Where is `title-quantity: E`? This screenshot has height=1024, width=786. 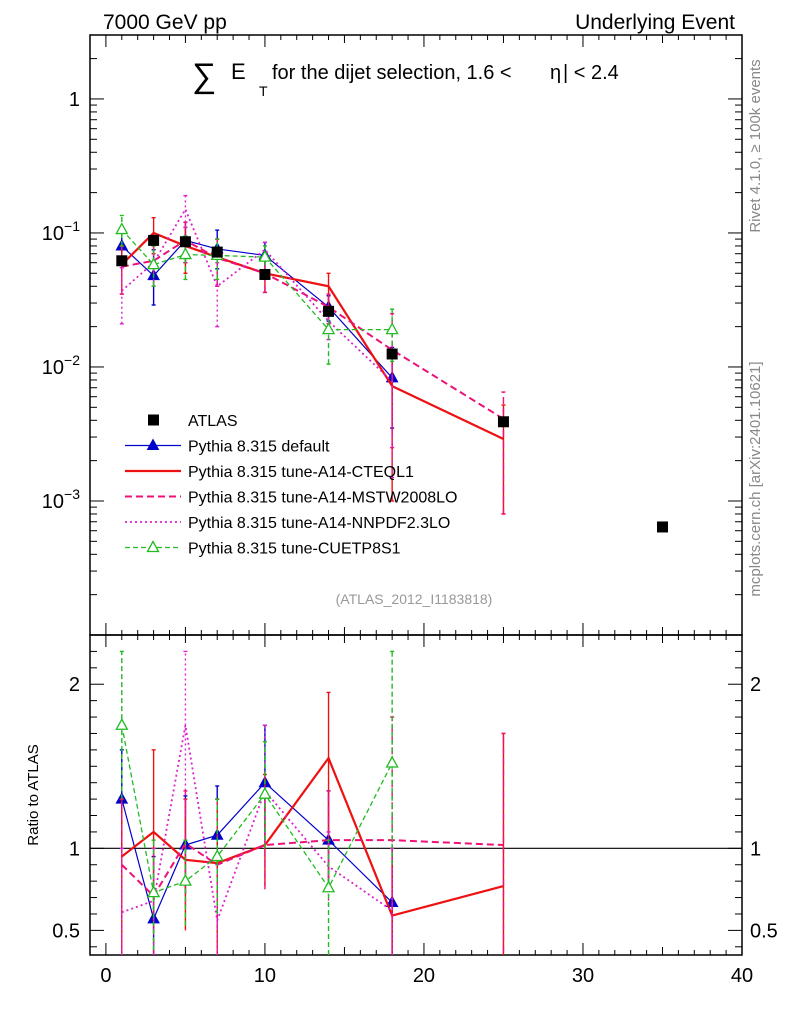
title-quantity: E is located at coordinates (238, 71).